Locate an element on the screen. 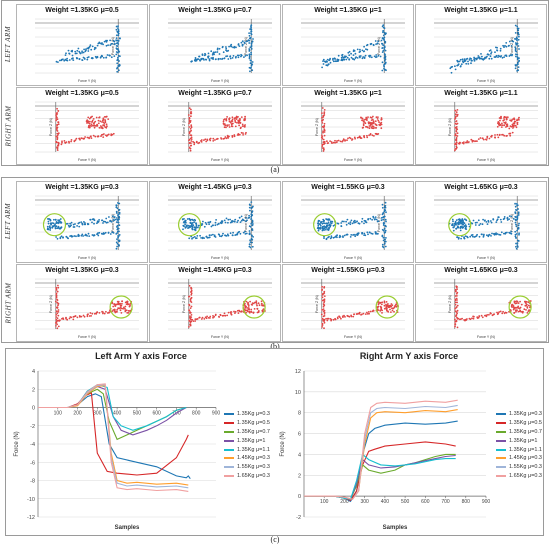 This screenshot has height=546, width=550. legend-swatch is located at coordinates (501, 467).